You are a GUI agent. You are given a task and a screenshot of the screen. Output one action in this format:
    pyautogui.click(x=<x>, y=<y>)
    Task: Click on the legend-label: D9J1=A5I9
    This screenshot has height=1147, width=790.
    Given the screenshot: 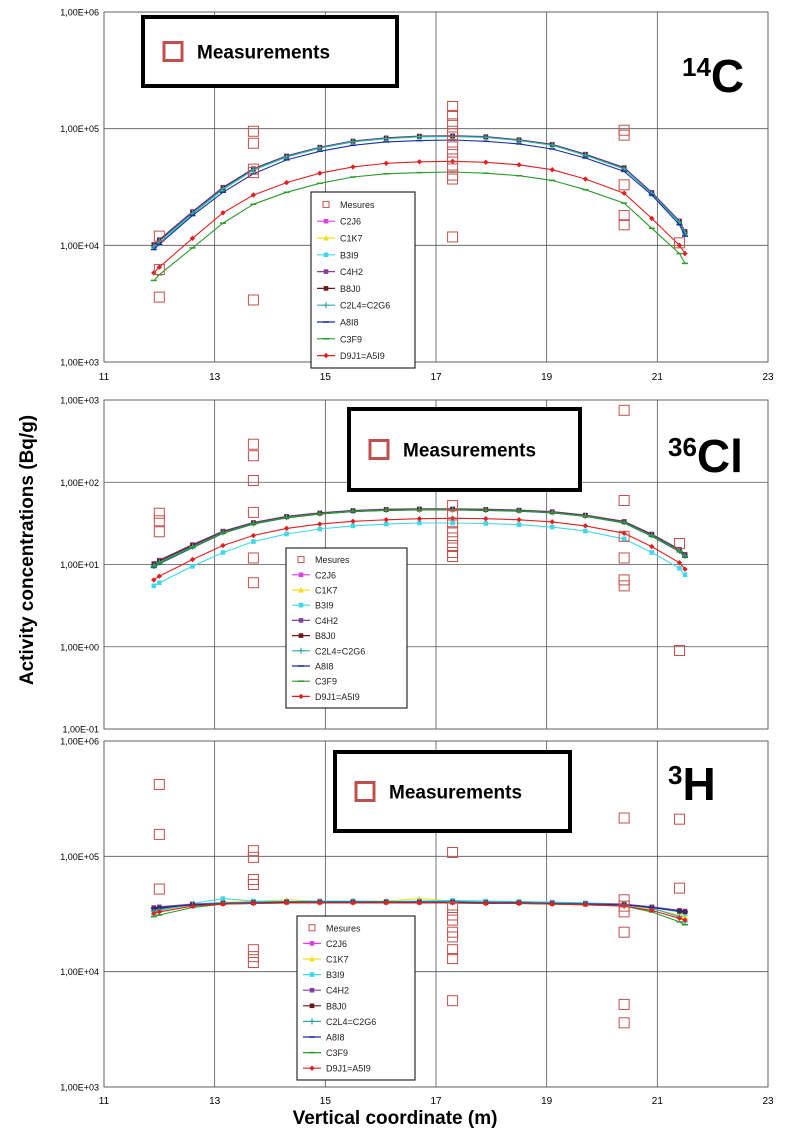 What is the action you would take?
    pyautogui.click(x=348, y=1069)
    